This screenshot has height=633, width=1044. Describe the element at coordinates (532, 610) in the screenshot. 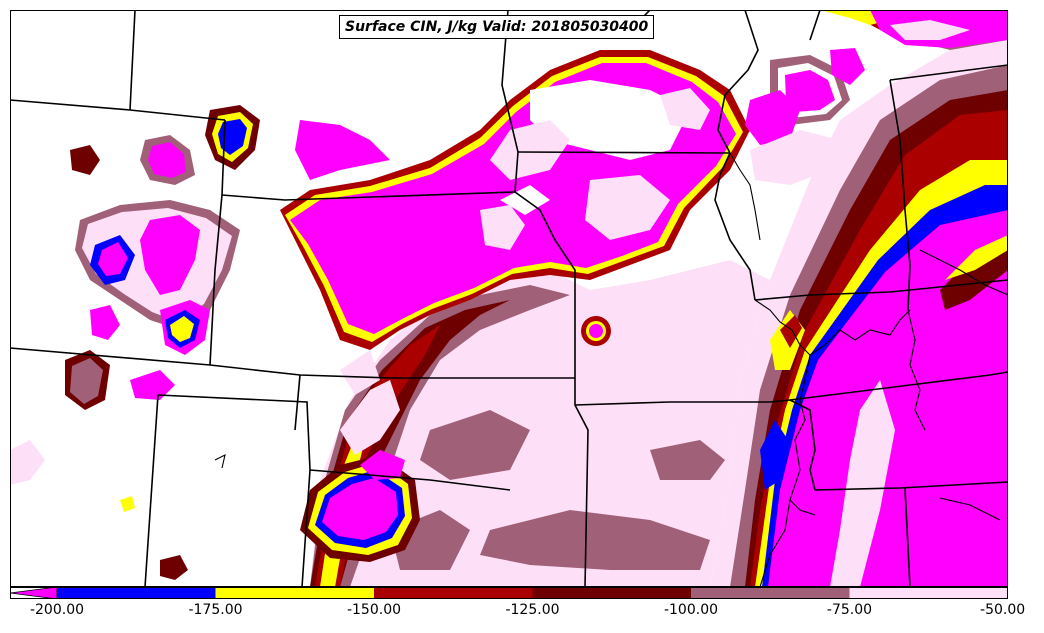

I see `colorbar-tick-label: -125.00` at that location.